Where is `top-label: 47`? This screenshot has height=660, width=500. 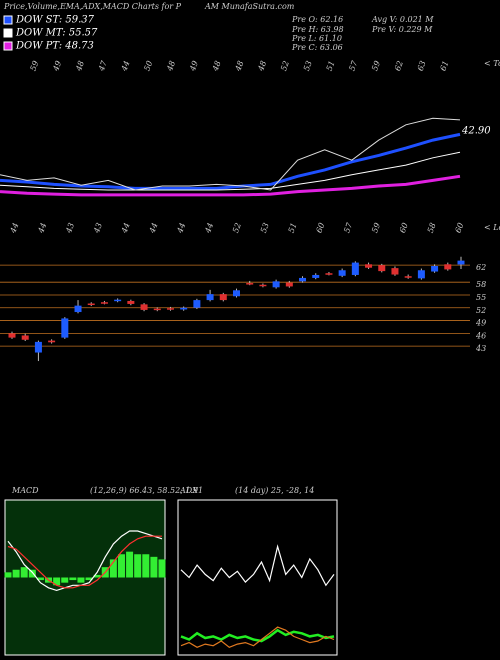 top-label: 47 is located at coordinates (103, 66).